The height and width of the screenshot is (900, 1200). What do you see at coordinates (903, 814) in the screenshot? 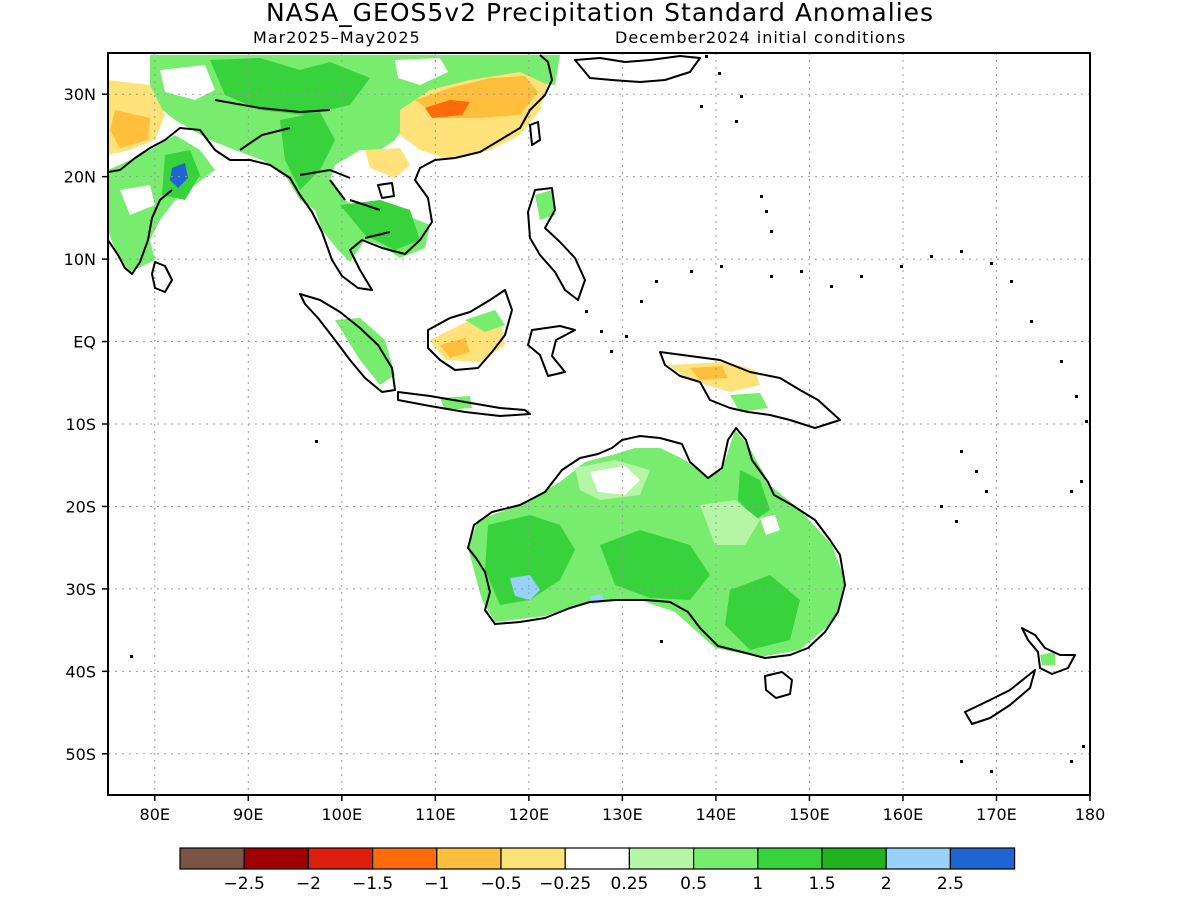
I see `lon-tick-label: 160E` at bounding box center [903, 814].